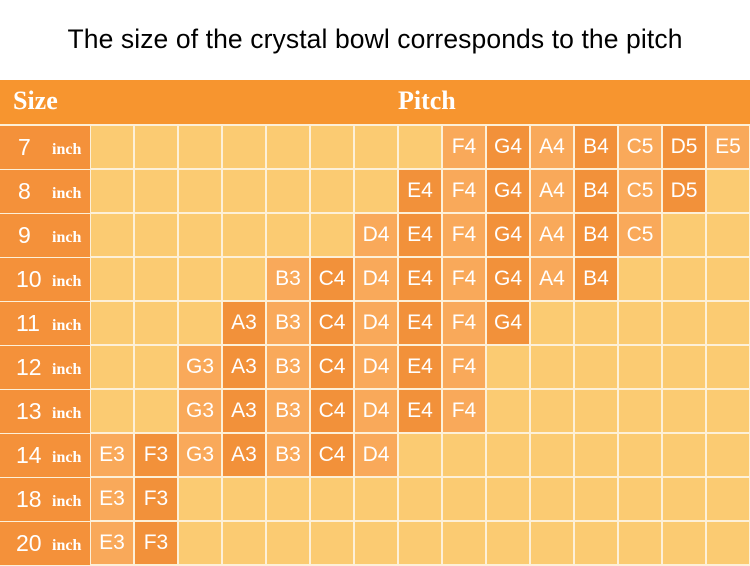  I want to click on pitch-cell: E5, so click(728, 147).